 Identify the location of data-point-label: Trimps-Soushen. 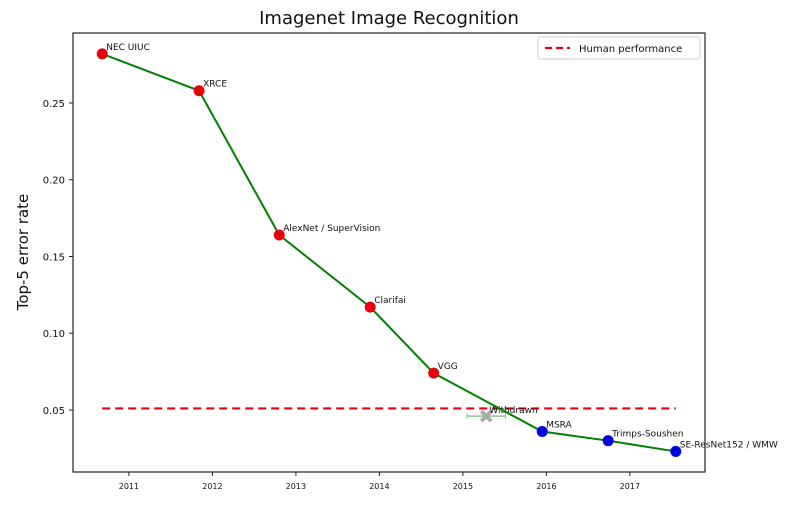
(647, 435).